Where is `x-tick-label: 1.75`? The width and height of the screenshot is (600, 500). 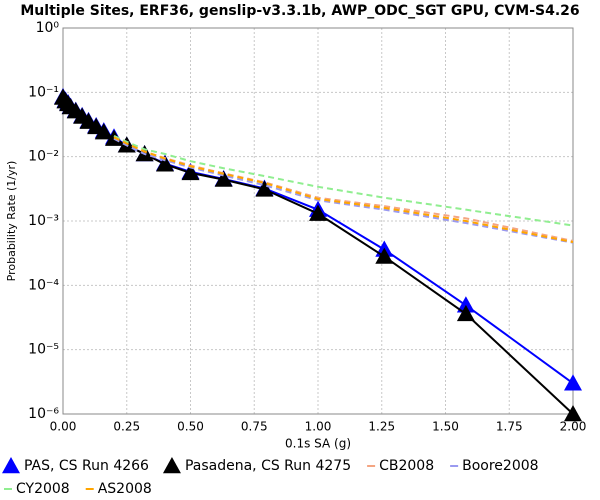 x-tick-label: 1.75 is located at coordinates (509, 427).